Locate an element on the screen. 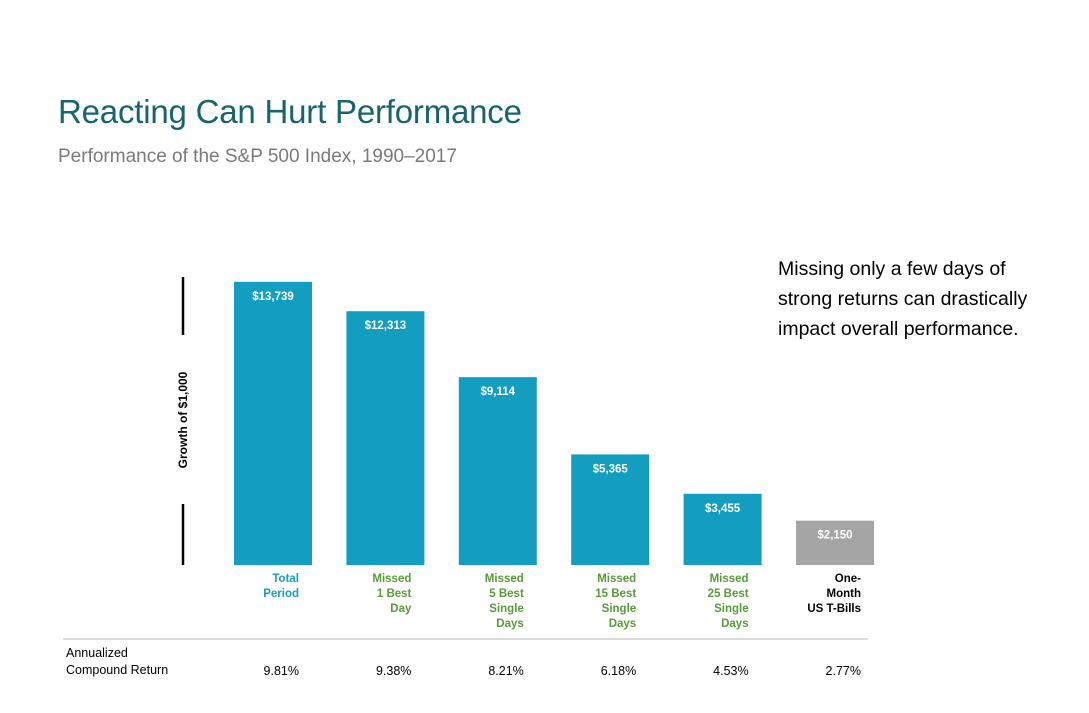 This screenshot has height=713, width=1089. category-label-line: Day is located at coordinates (401, 609).